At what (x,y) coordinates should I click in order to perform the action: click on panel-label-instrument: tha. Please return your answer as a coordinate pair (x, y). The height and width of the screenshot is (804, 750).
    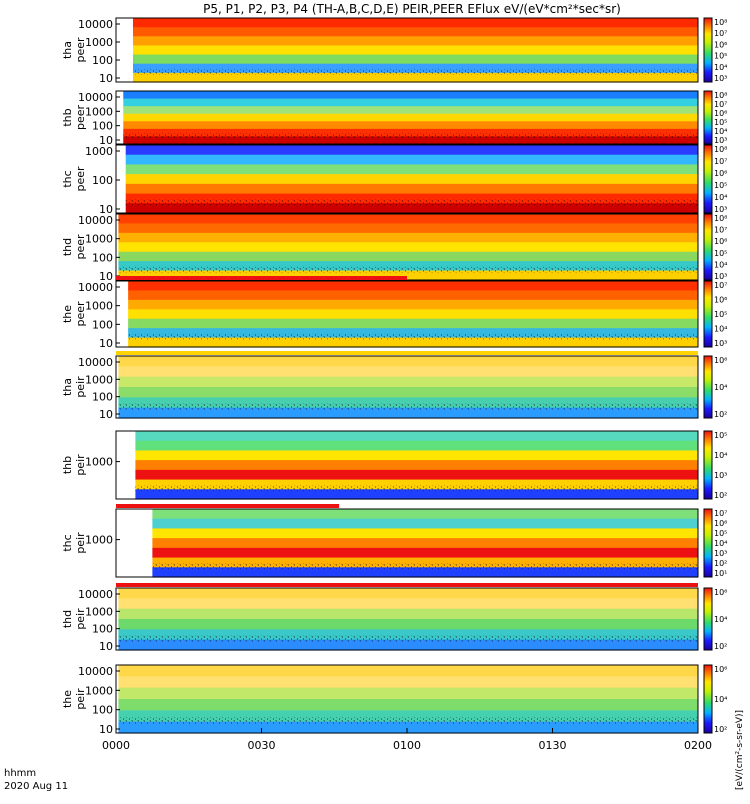
    Looking at the image, I should click on (67, 387).